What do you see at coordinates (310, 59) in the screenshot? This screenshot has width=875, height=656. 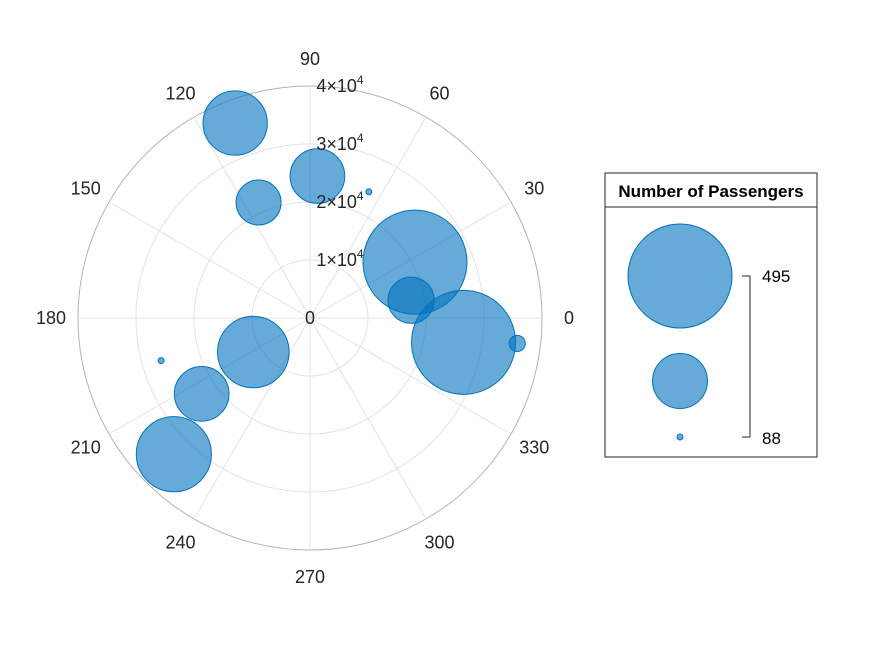 I see `theta-tick-label: 90` at bounding box center [310, 59].